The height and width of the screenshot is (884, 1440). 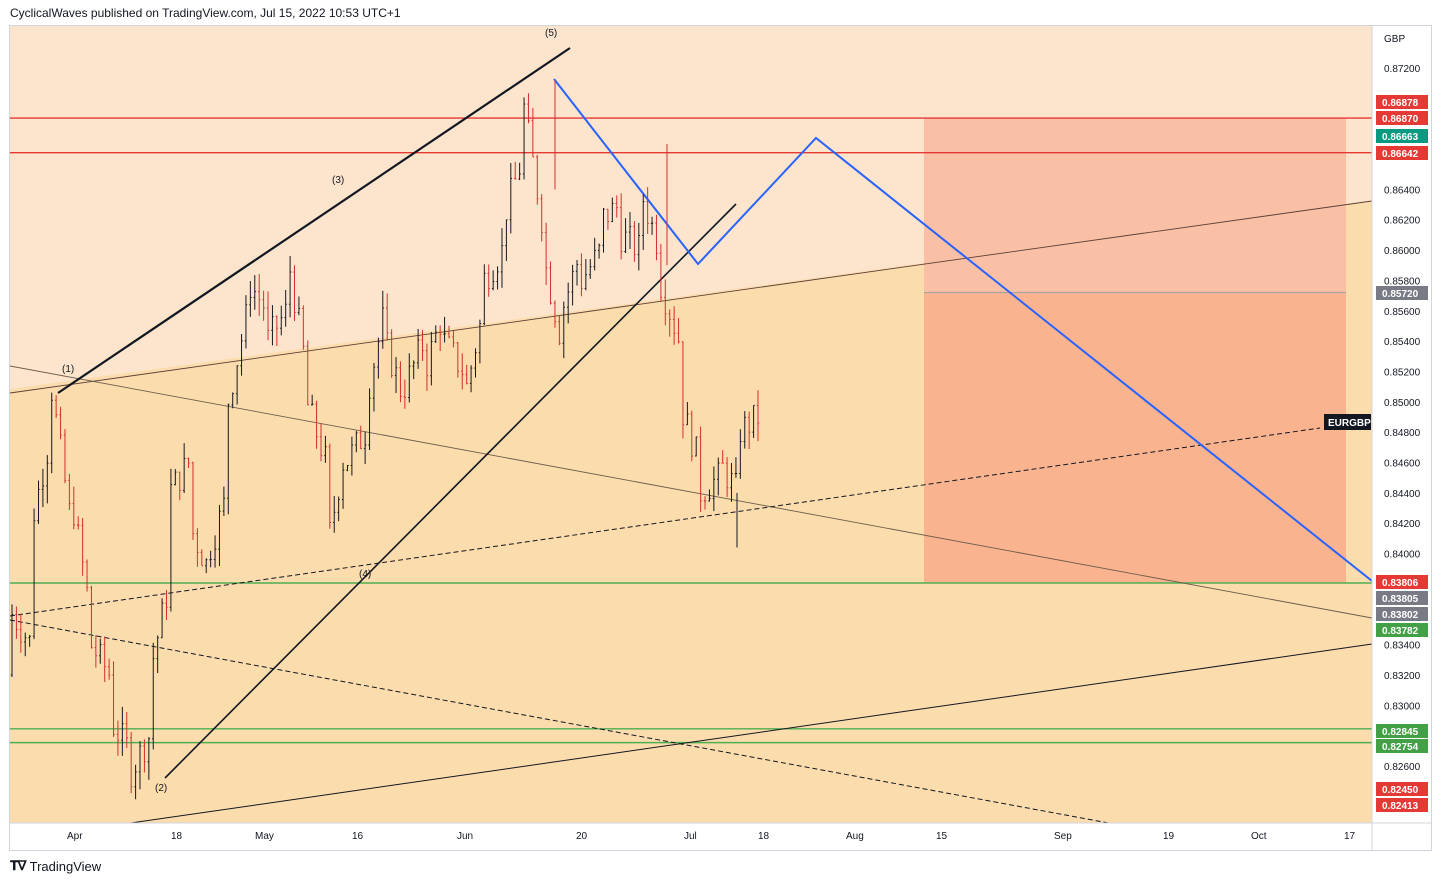 I want to click on price-tag-label: 0.86642, so click(x=1400, y=154).